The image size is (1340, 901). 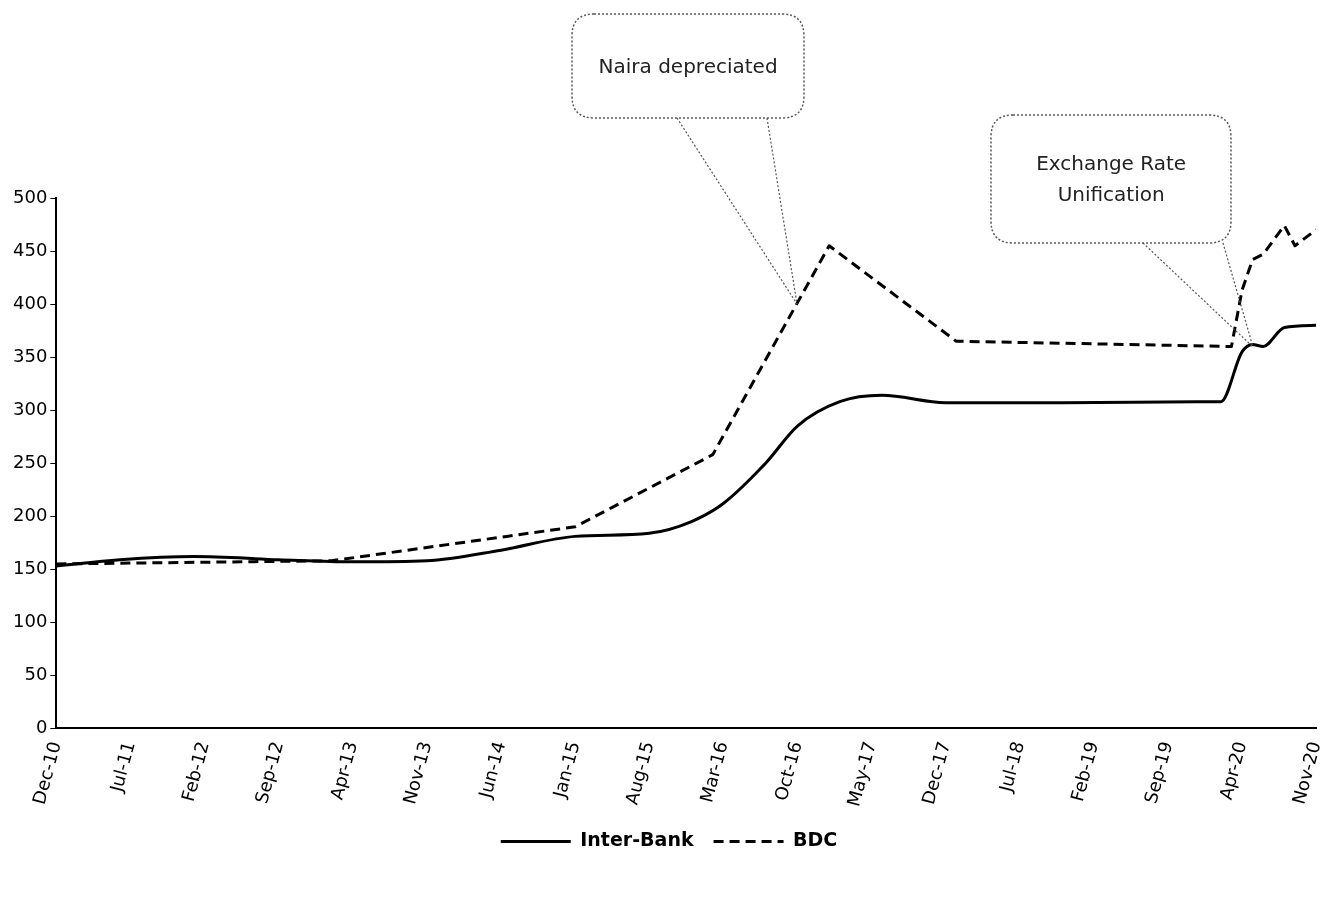 What do you see at coordinates (637, 839) in the screenshot?
I see `legend-label: Inter-Bank` at bounding box center [637, 839].